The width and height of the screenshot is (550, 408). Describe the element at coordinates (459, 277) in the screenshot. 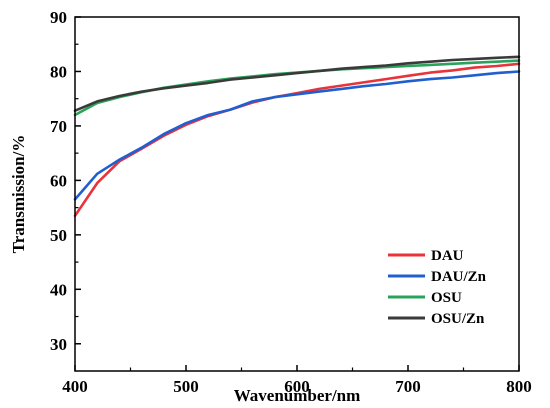

I see `legend-label: DAU/Zn` at that location.